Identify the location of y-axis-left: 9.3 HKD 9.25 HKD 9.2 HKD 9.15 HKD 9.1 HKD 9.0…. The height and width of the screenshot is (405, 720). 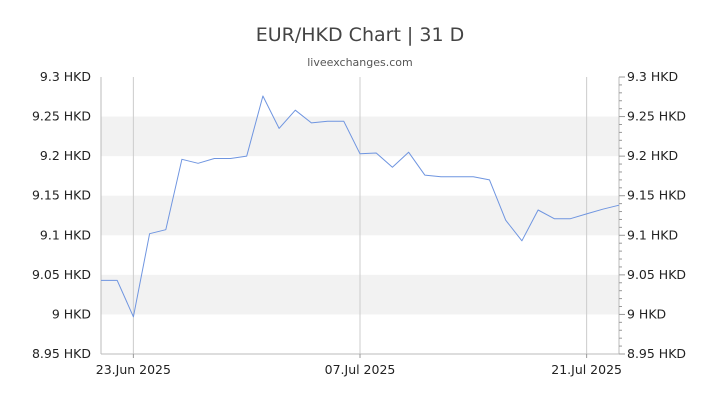
(61, 215).